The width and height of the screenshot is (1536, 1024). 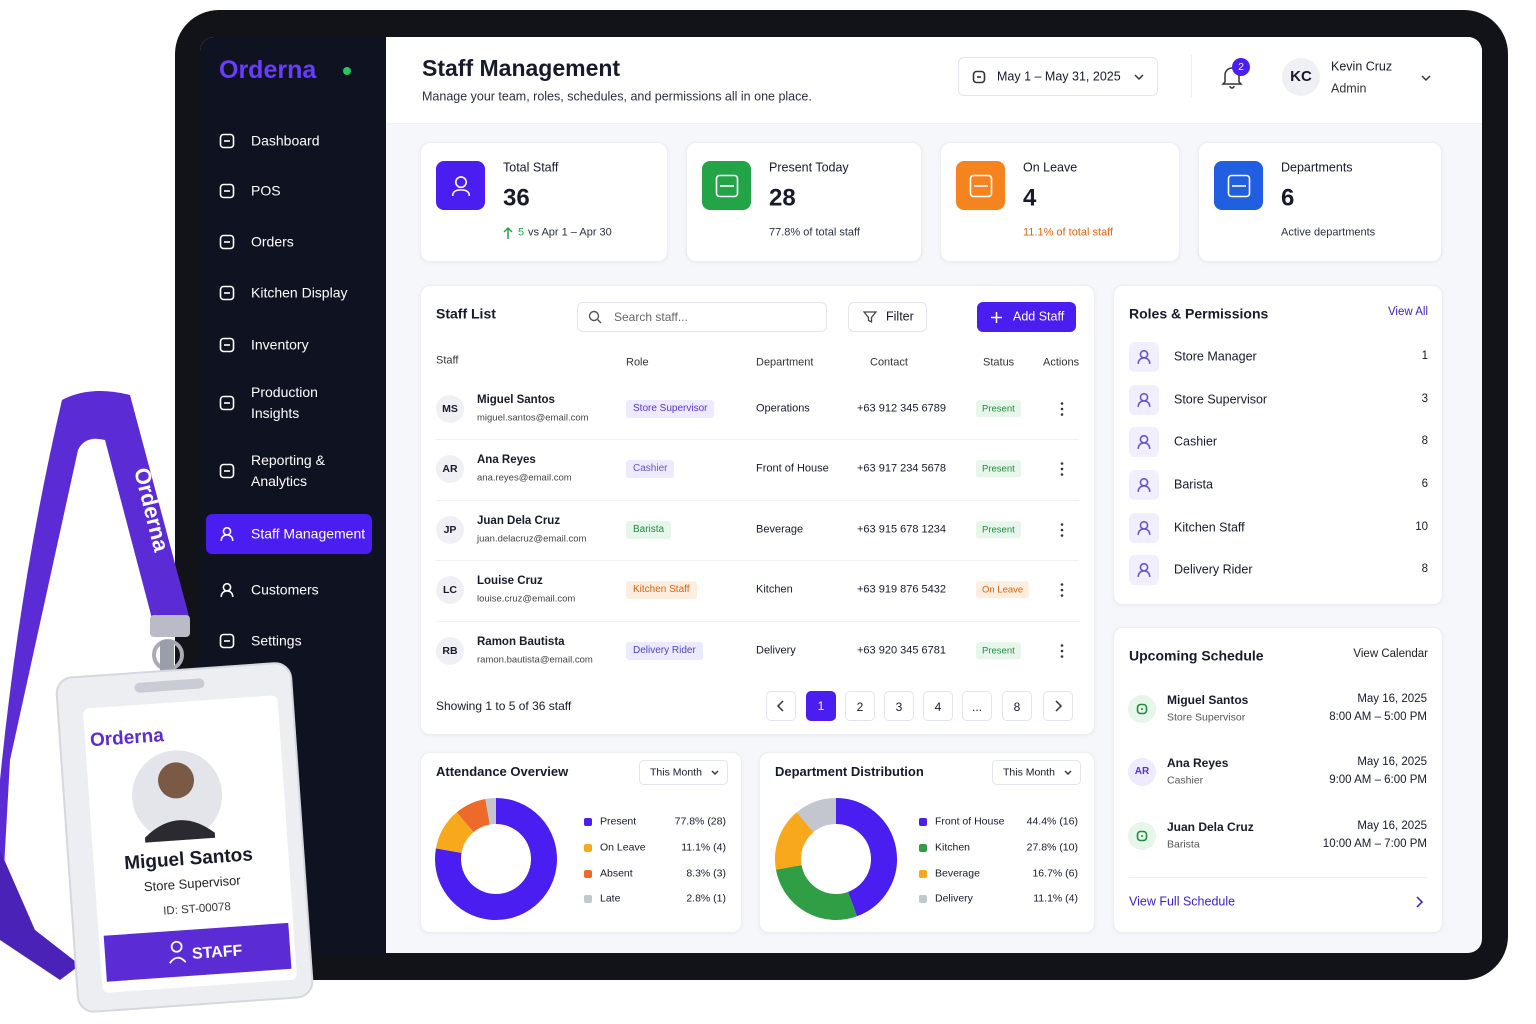 What do you see at coordinates (1424, 399) in the screenshot?
I see `role-count: 3` at bounding box center [1424, 399].